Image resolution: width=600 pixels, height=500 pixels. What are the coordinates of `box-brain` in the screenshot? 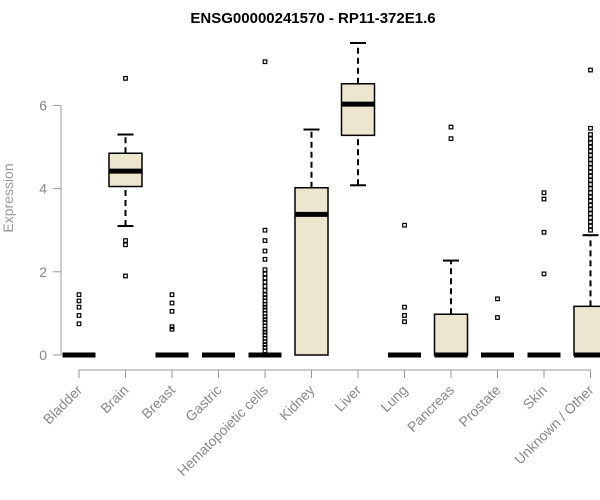 It's located at (125, 177).